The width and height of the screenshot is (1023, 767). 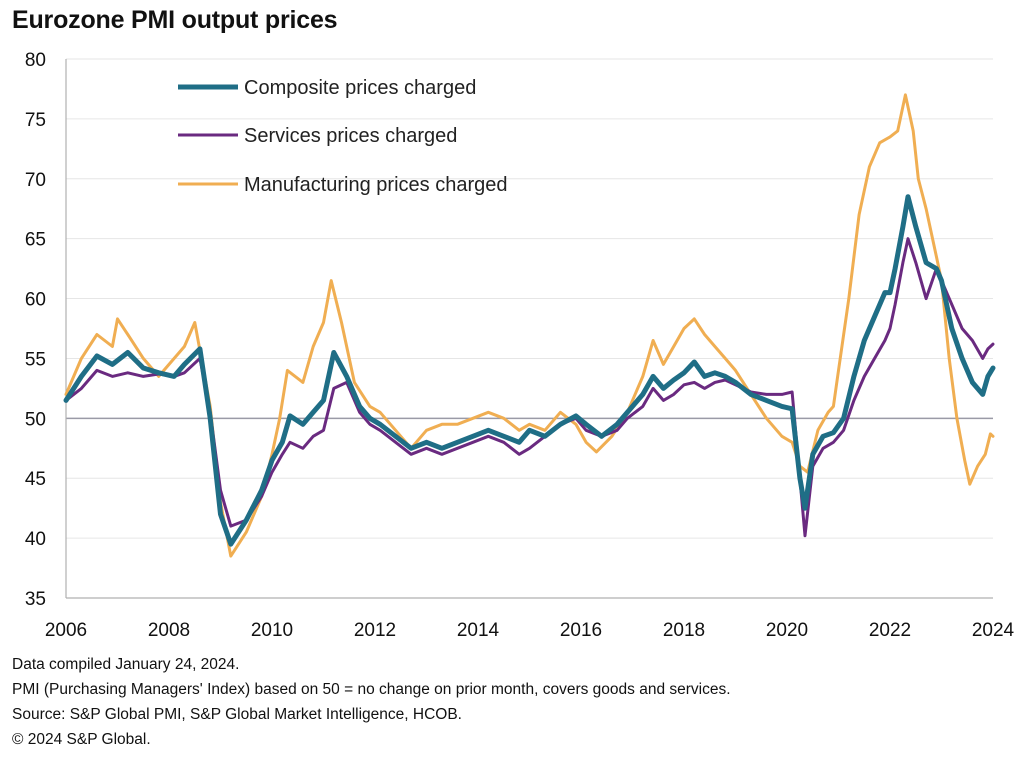 I want to click on y-tick-label-65: 65, so click(x=35, y=240).